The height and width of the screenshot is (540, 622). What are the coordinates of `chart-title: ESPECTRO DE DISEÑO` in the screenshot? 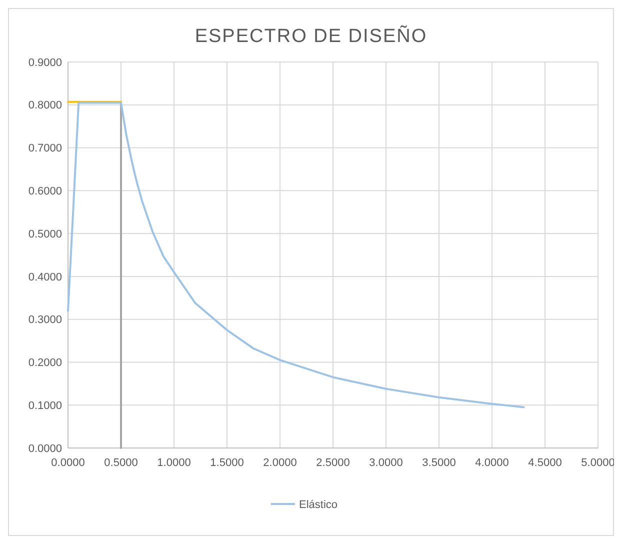 It's located at (311, 36).